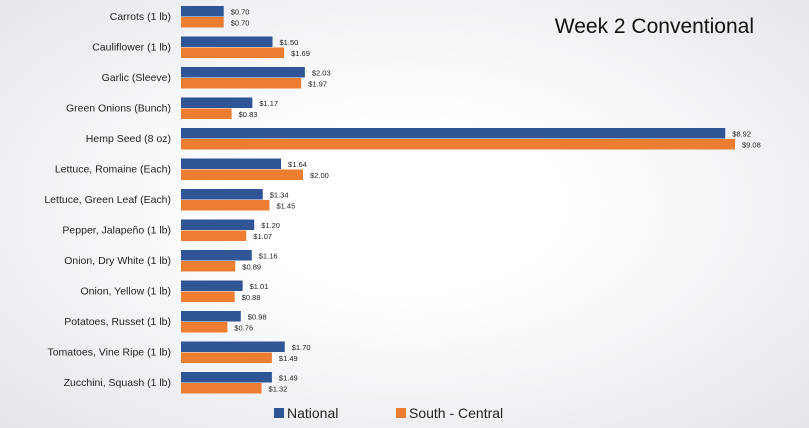 The image size is (809, 428). I want to click on category-label-lettuce-green-leaf-each: Lettuce, Green Leaf (Each), so click(107, 200).